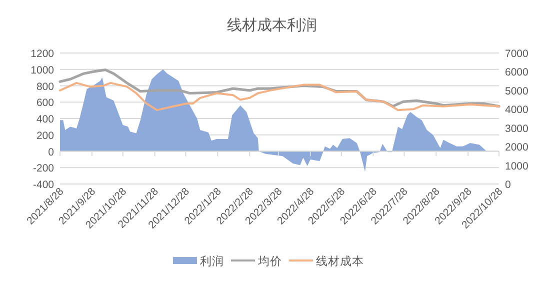 This screenshot has height=287, width=544. I want to click on y-tick-label: 200, so click(45, 136).